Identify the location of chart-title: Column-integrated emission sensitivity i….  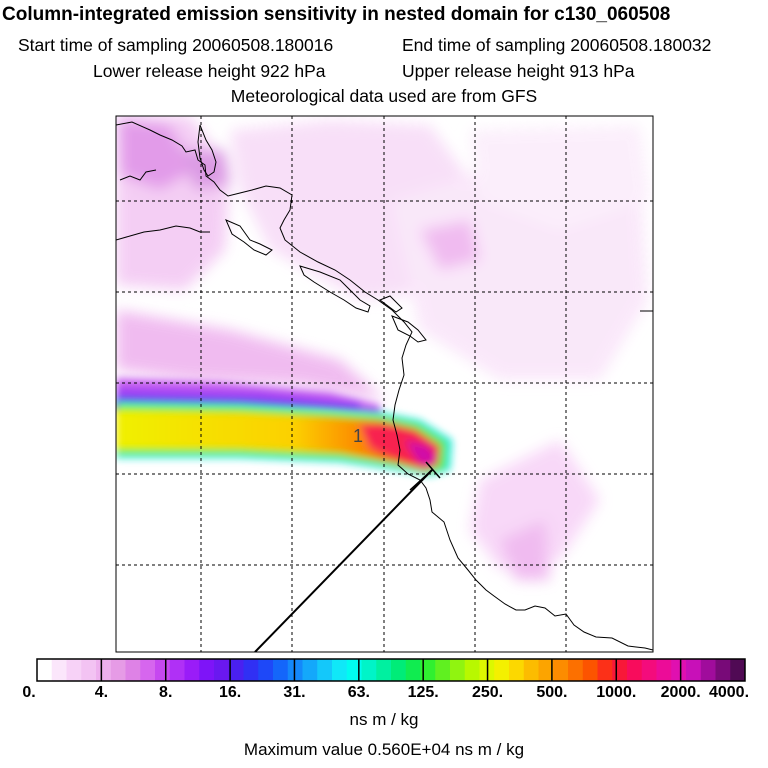
(336, 14).